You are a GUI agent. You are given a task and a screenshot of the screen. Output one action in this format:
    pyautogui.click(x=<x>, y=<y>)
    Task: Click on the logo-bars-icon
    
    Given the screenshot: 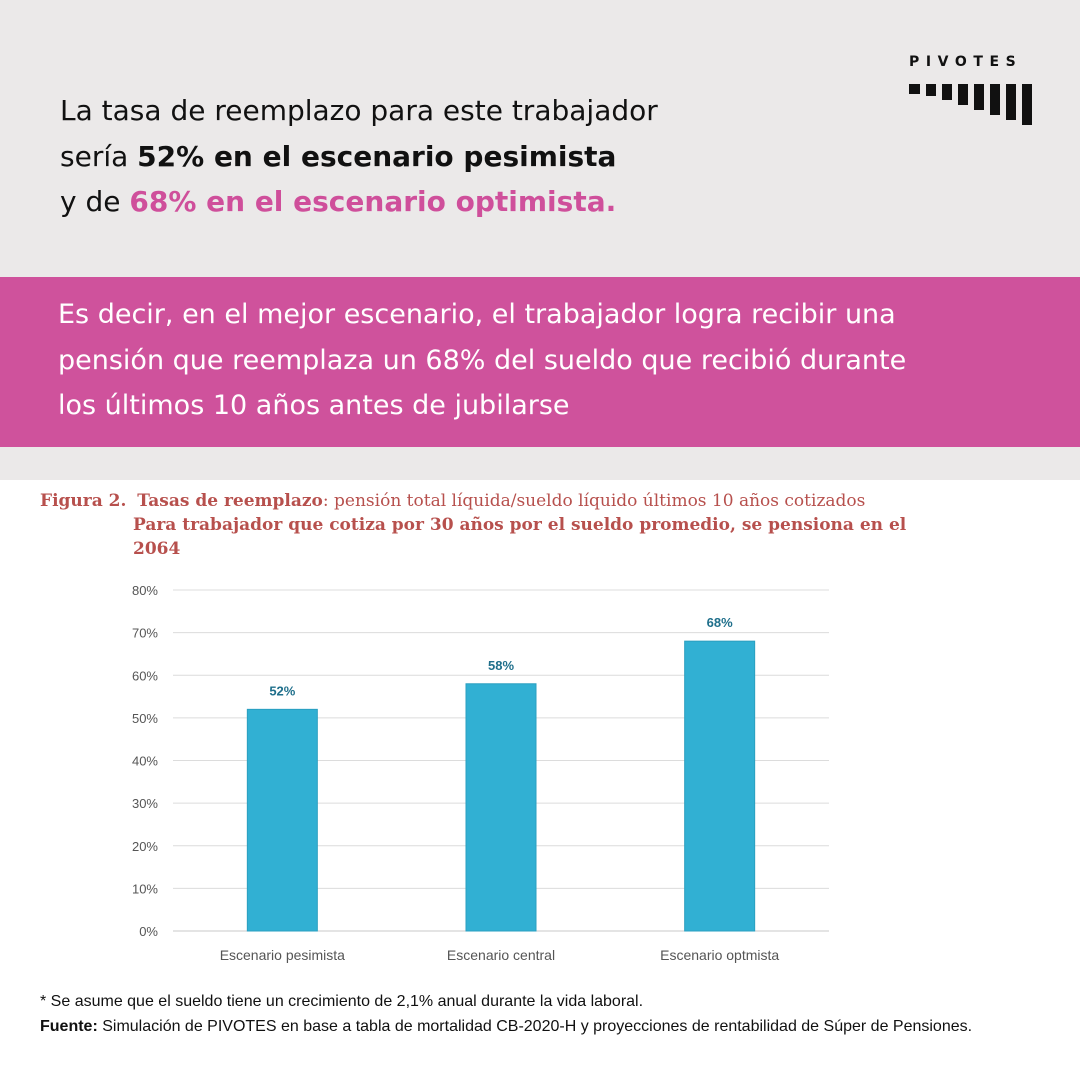 What is the action you would take?
    pyautogui.click(x=970, y=104)
    